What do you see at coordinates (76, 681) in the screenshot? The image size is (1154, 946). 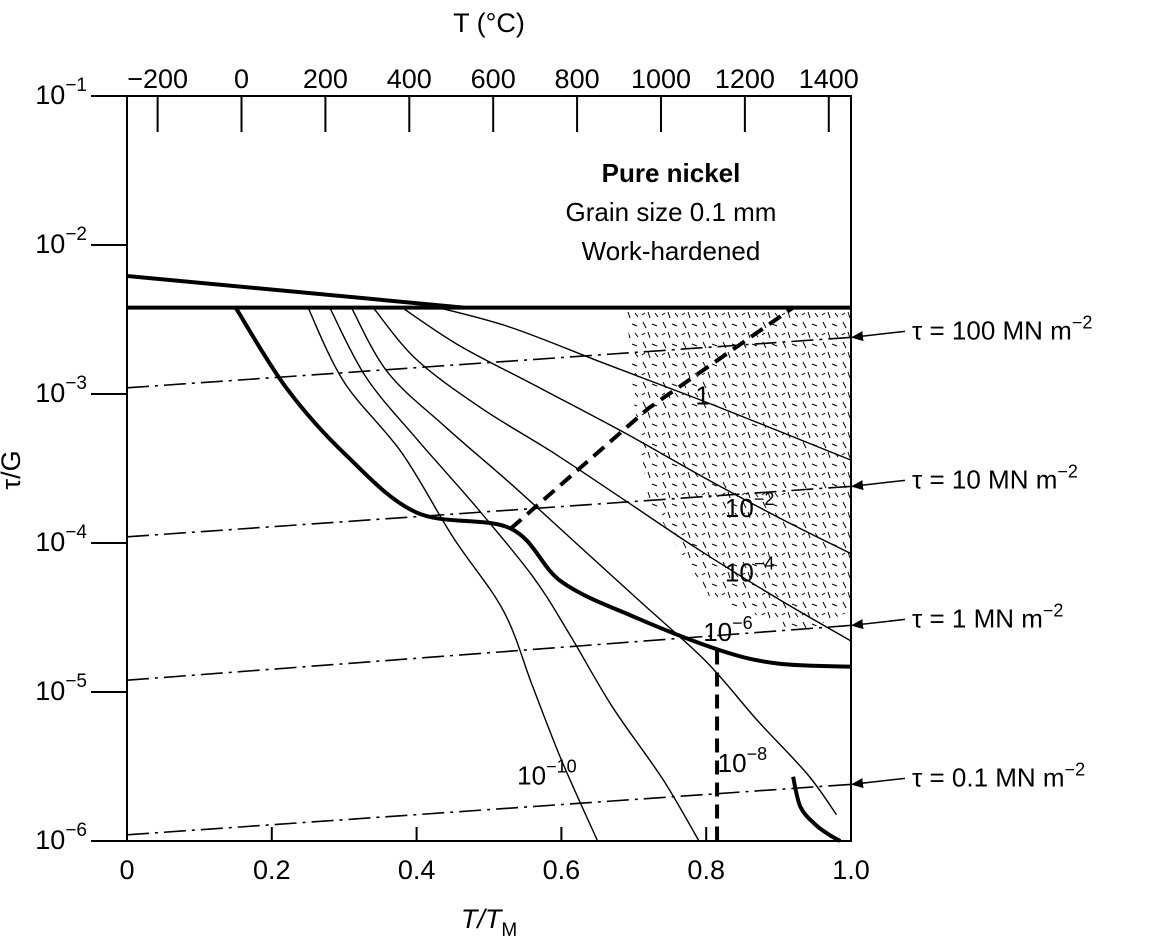 I see `y-tick-exponent: −5` at bounding box center [76, 681].